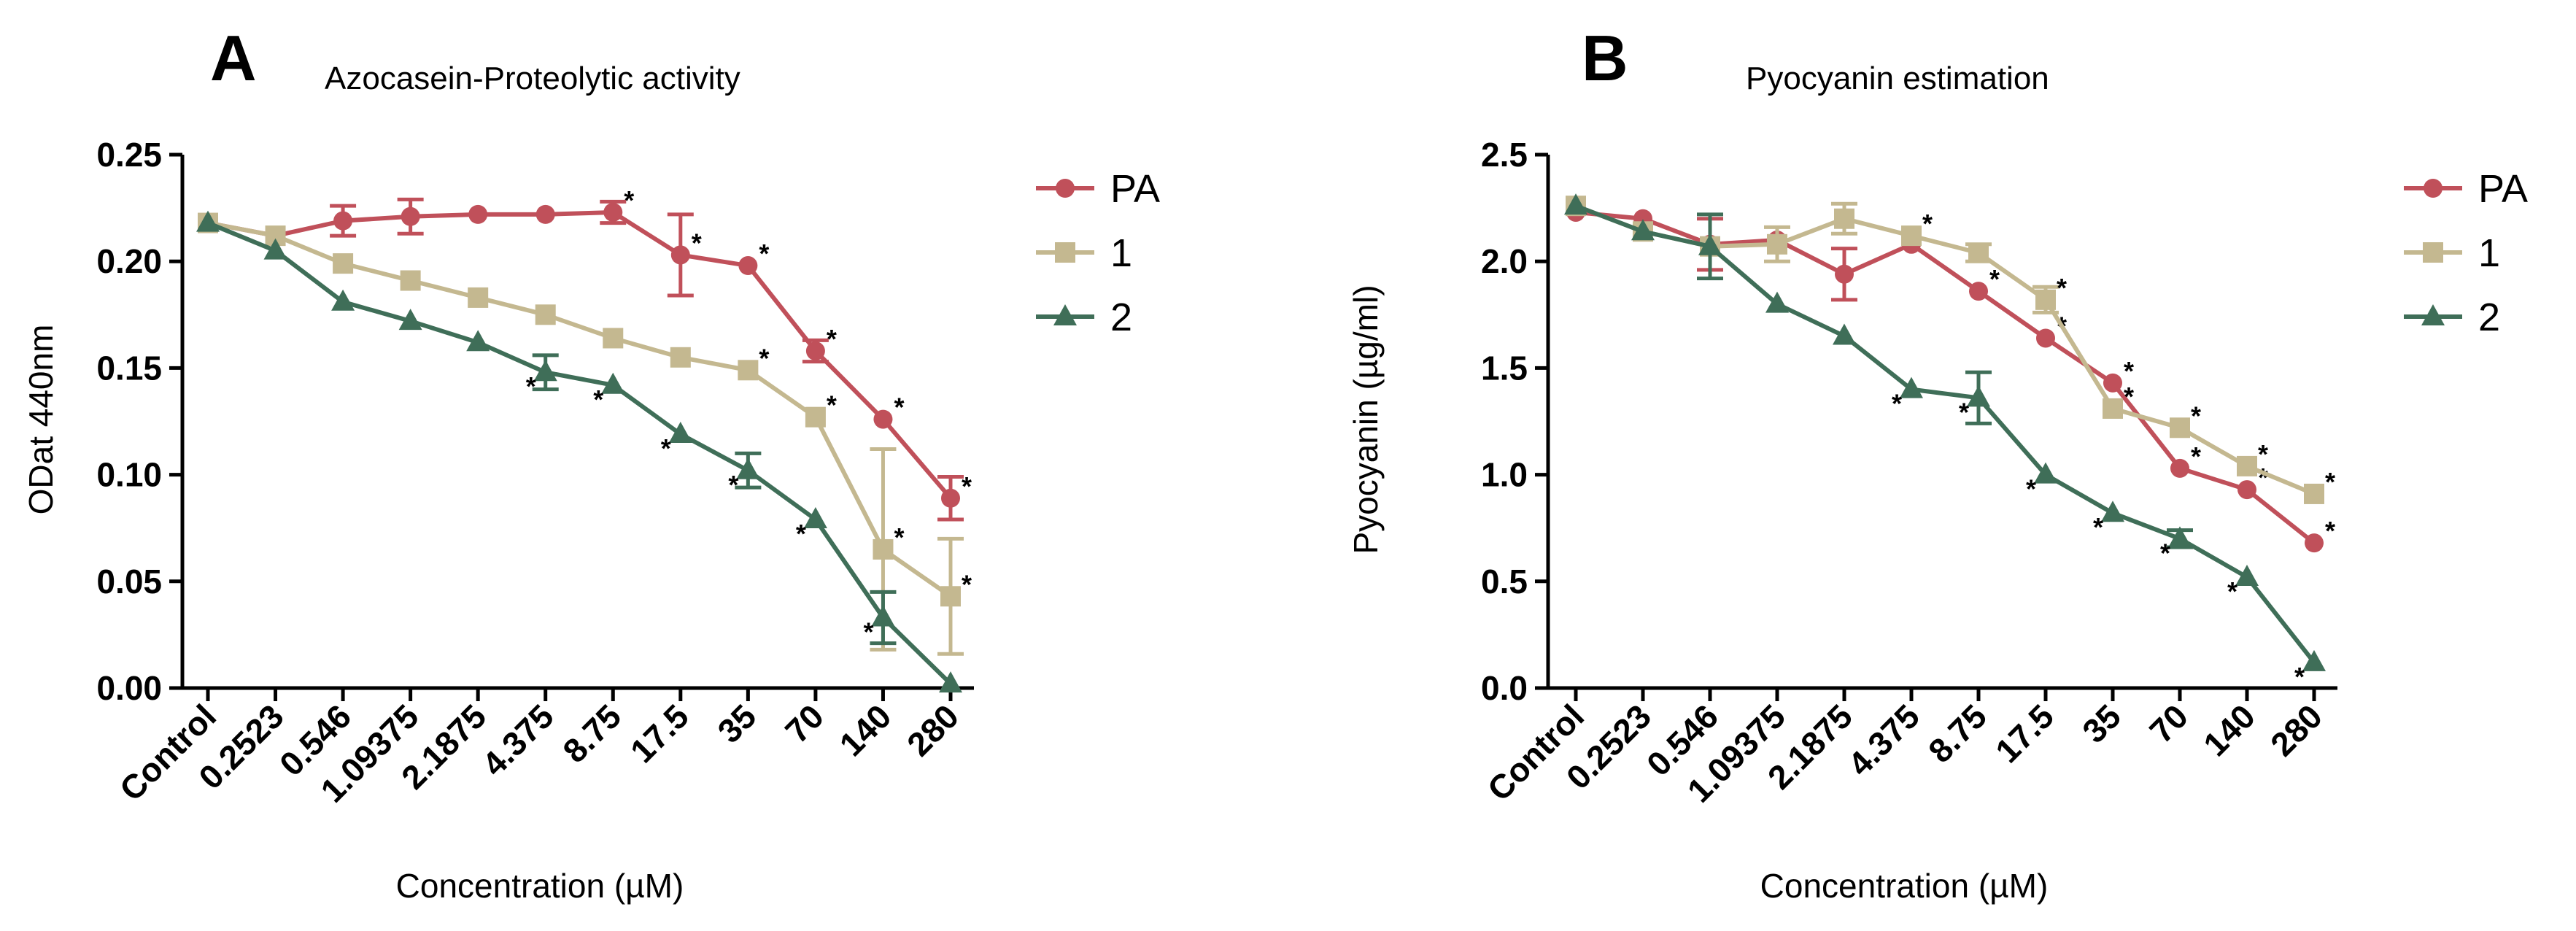 The image size is (2576, 931). I want to click on panel-b-xtick-label: 280, so click(2296, 730).